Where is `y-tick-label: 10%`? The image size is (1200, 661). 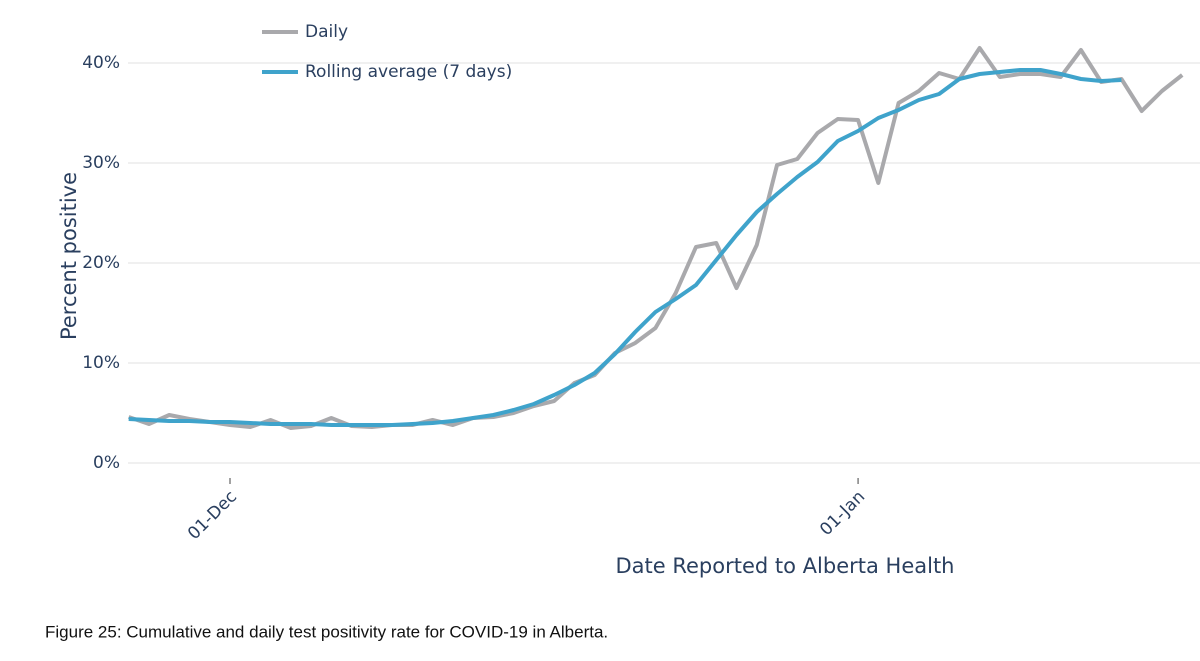
y-tick-label: 10% is located at coordinates (101, 363).